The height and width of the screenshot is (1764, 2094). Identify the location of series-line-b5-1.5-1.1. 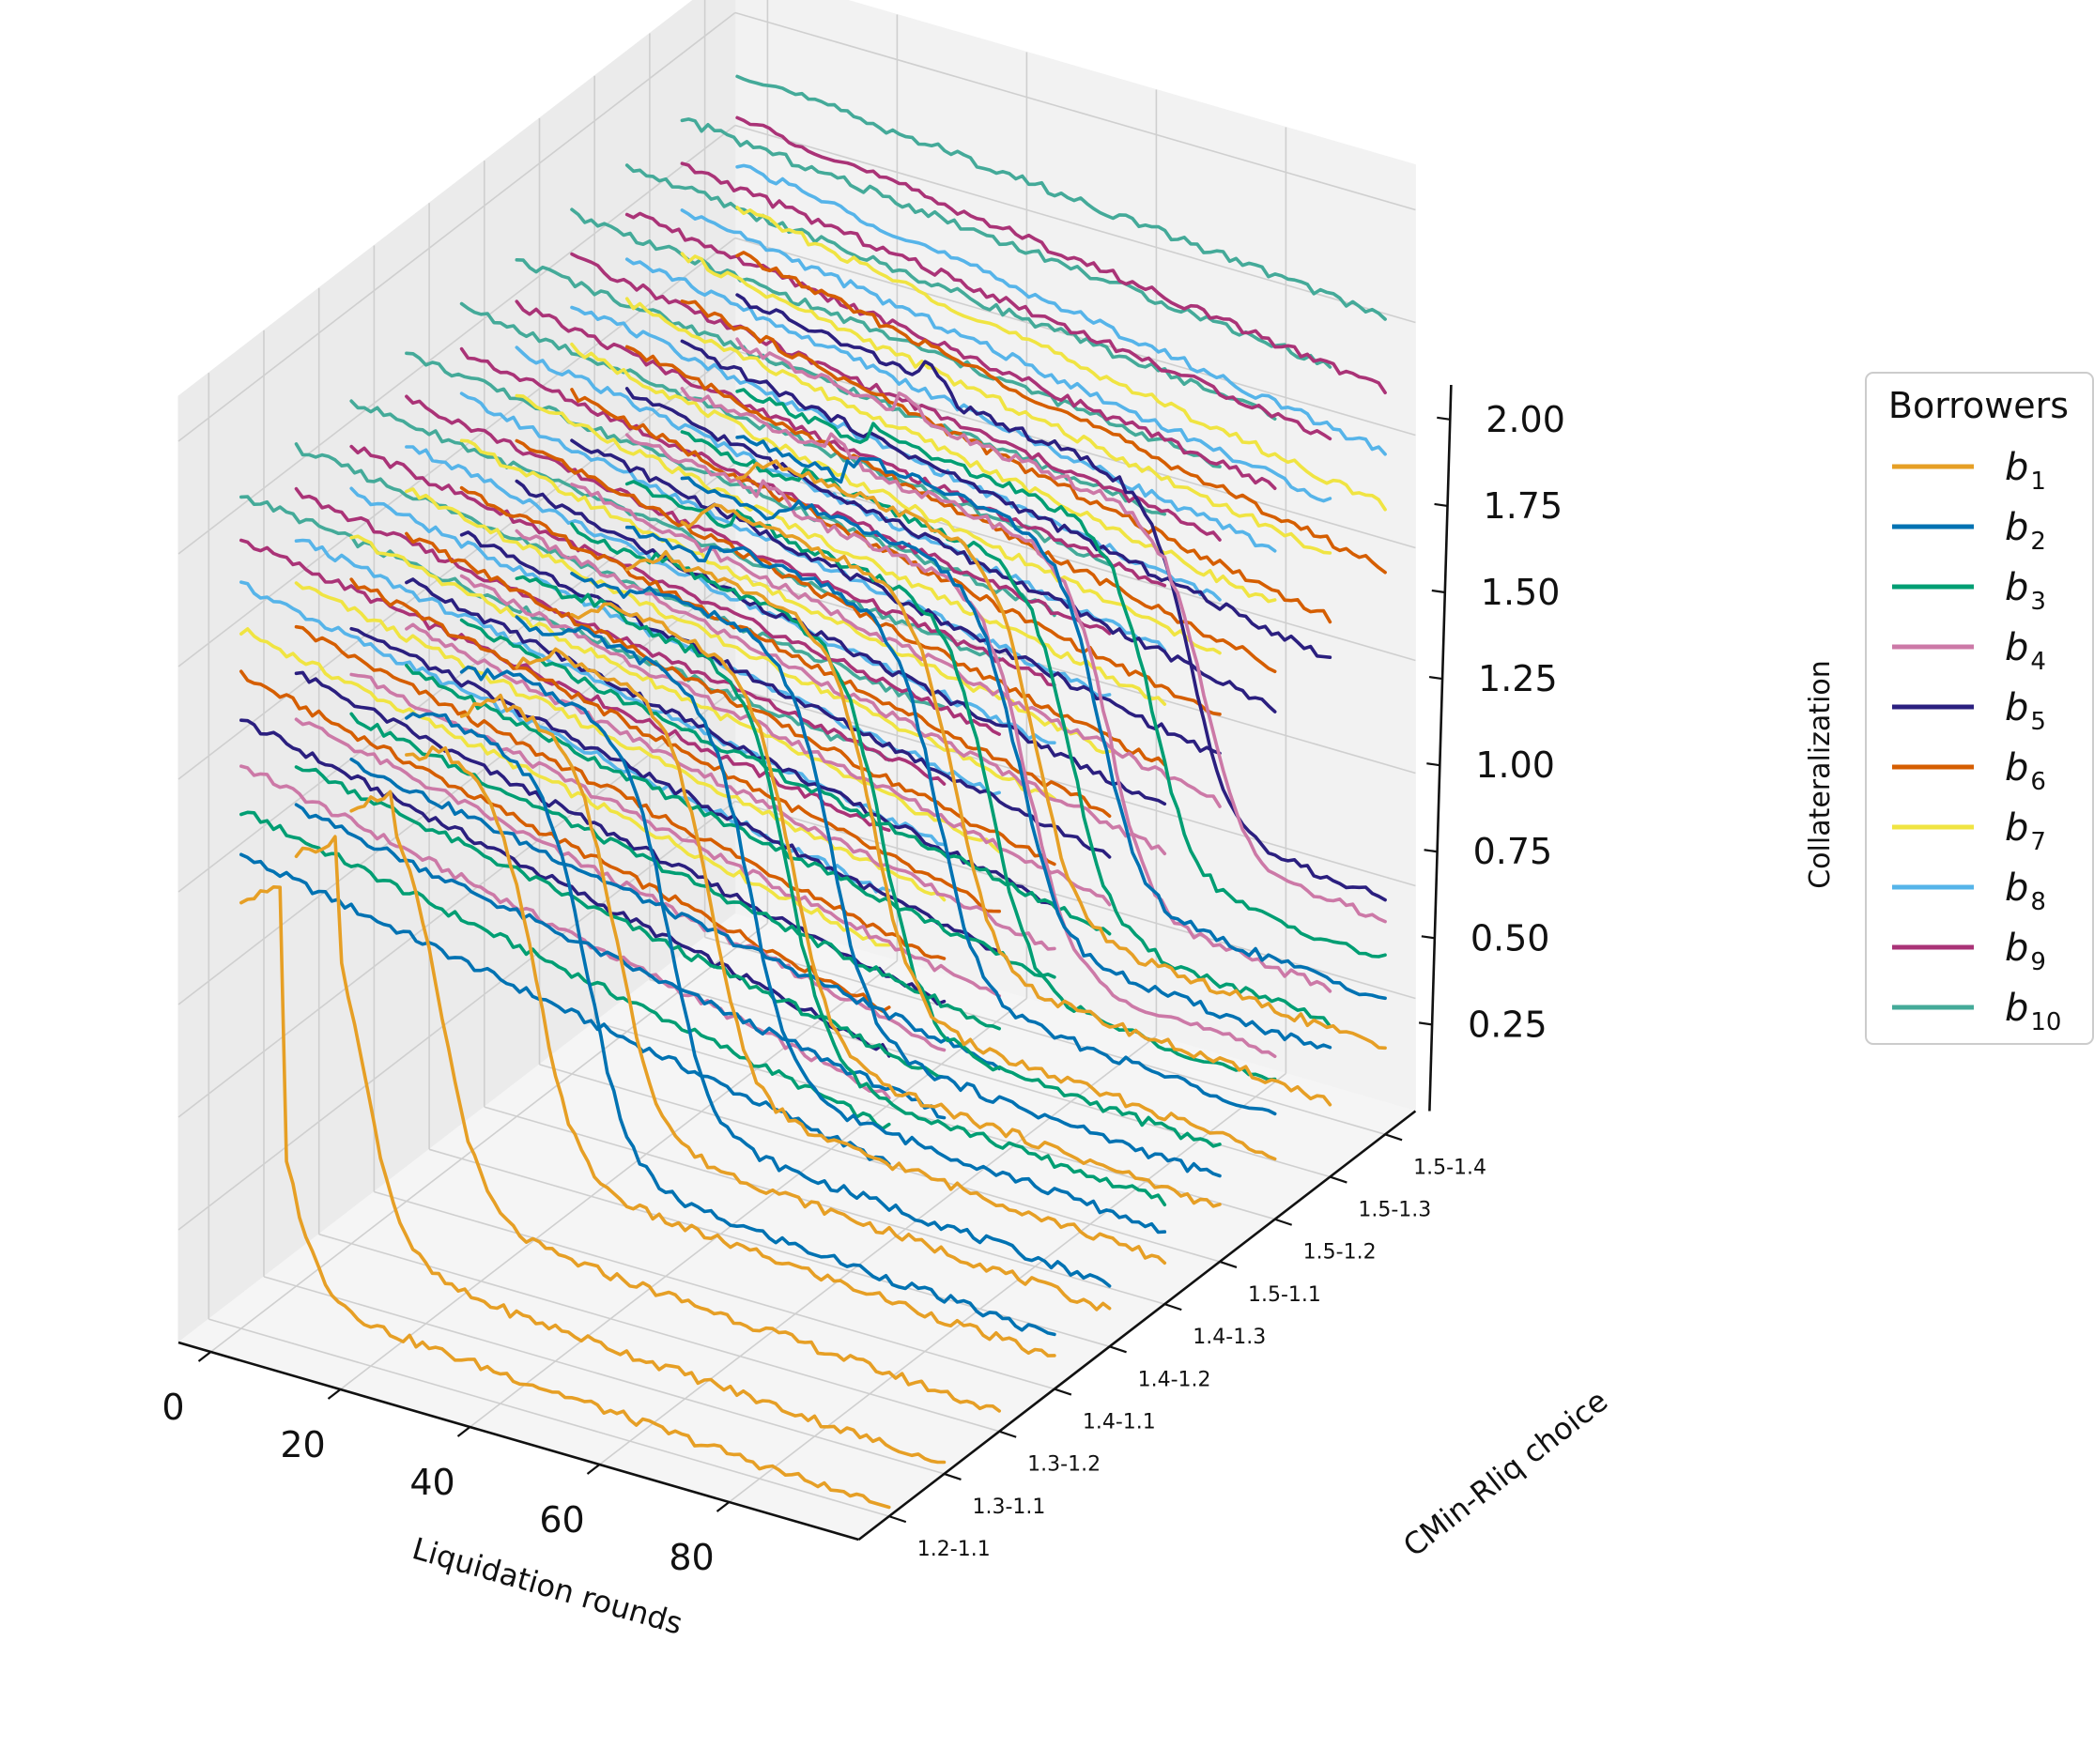
(896, 597).